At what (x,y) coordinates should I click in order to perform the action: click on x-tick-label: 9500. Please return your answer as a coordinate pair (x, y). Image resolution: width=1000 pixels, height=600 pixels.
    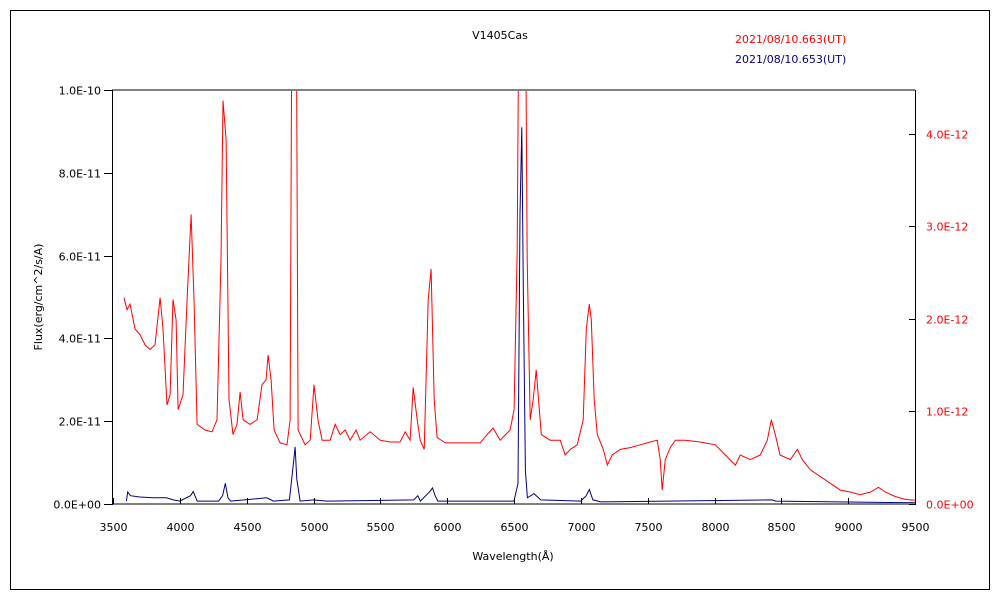
    Looking at the image, I should click on (916, 527).